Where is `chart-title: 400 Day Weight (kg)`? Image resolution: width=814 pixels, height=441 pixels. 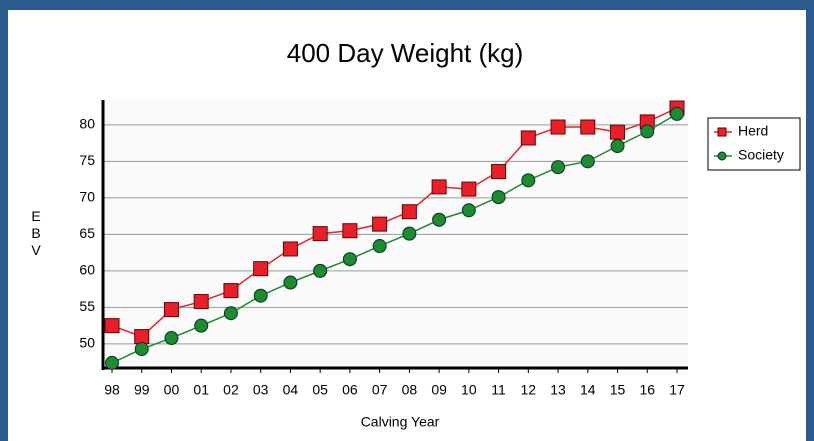 chart-title: 400 Day Weight (kg) is located at coordinates (405, 53).